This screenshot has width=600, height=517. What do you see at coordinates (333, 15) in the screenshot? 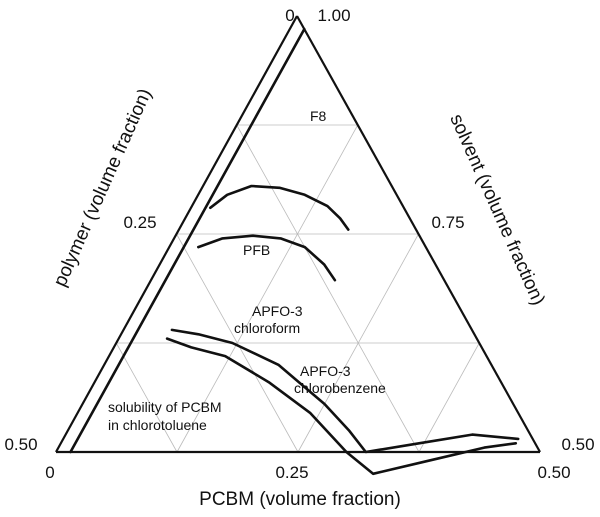
I see `right-tick-0: 1.00` at bounding box center [333, 15].